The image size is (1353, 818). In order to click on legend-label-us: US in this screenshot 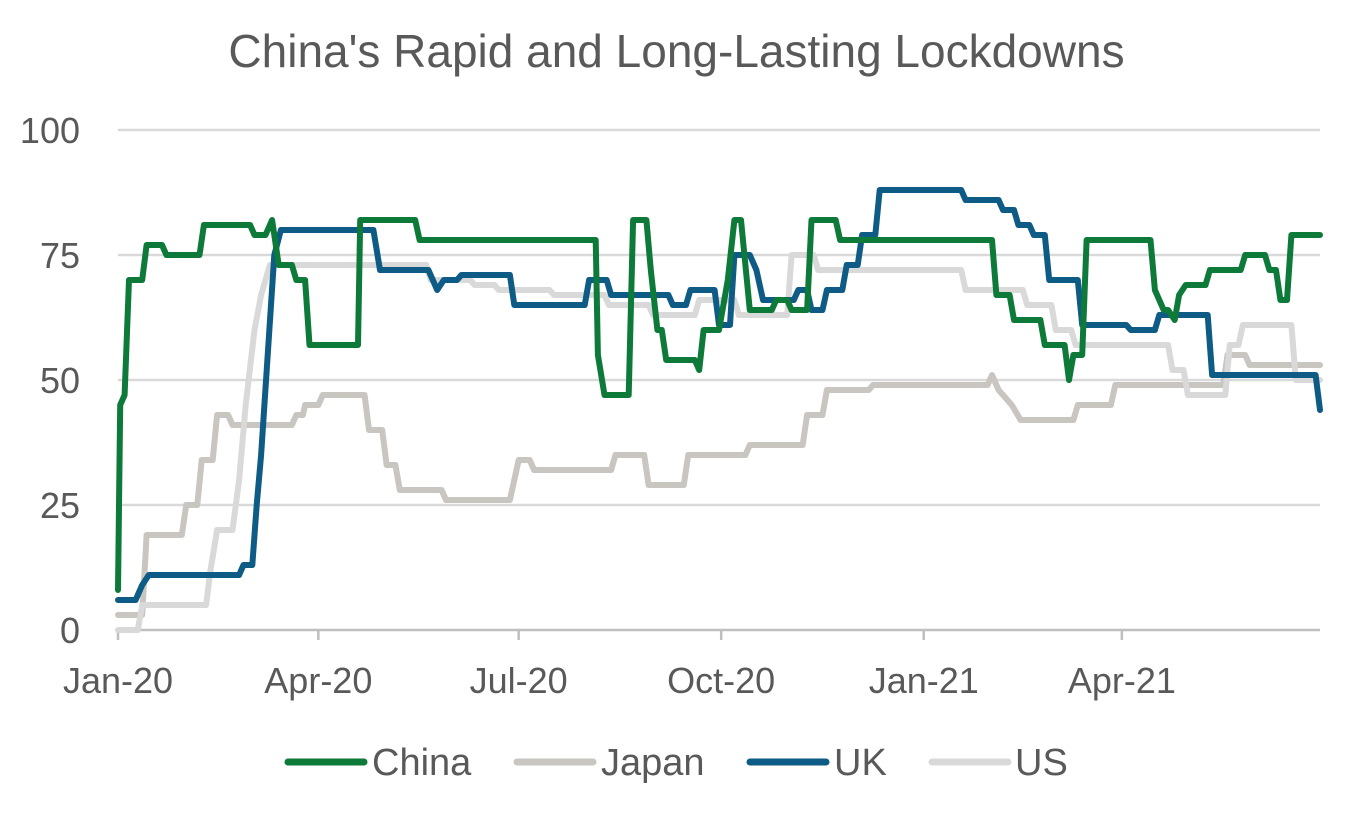, I will do `click(1041, 763)`.